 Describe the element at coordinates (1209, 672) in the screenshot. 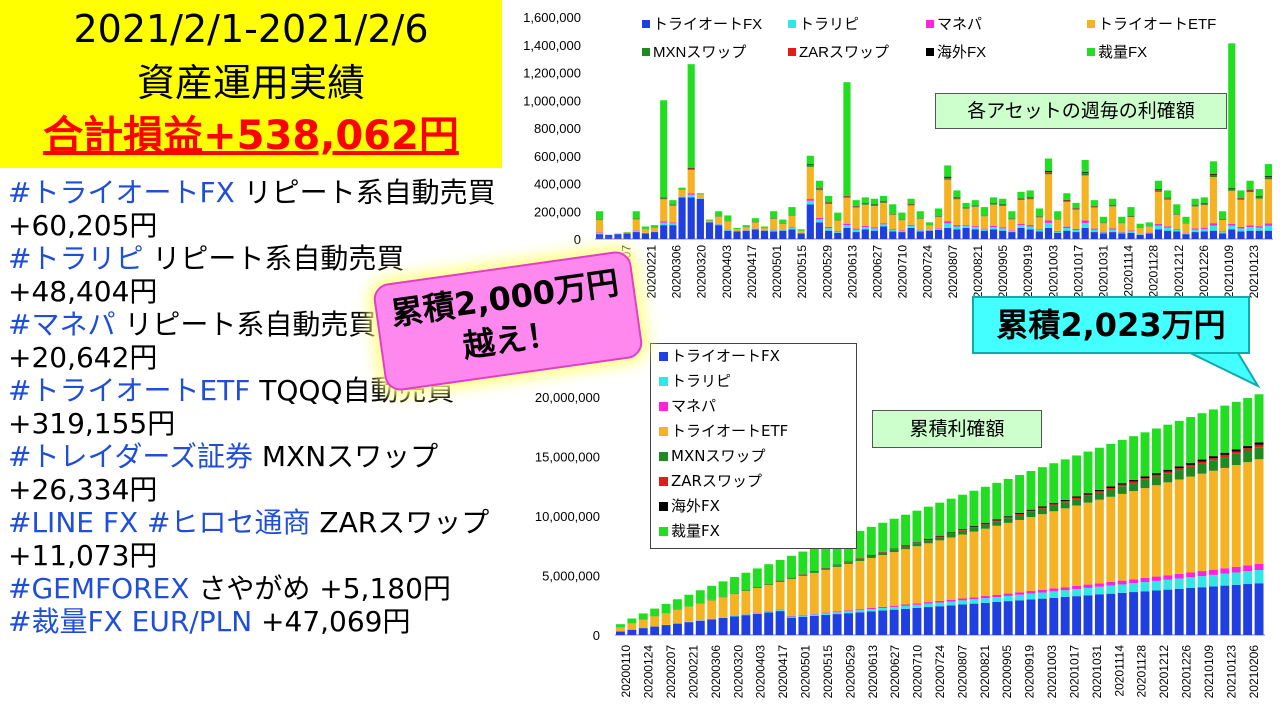

I see `x-tick-label: 20210109` at that location.